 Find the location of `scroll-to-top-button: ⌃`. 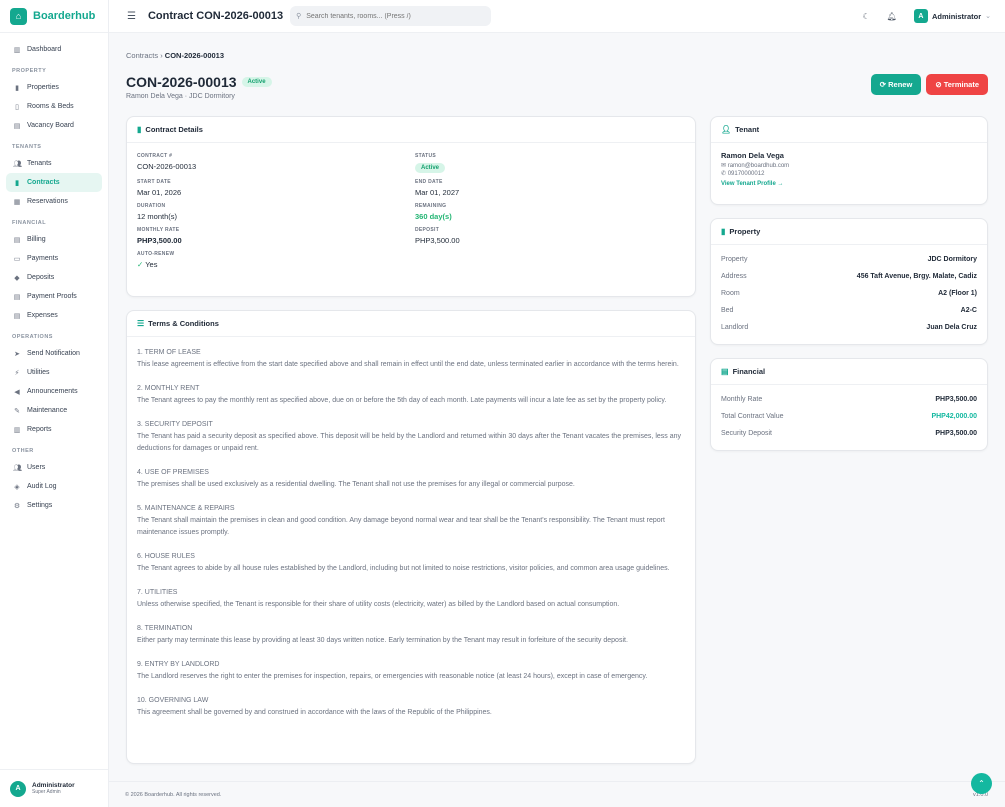

scroll-to-top-button: ⌃ is located at coordinates (981, 783).